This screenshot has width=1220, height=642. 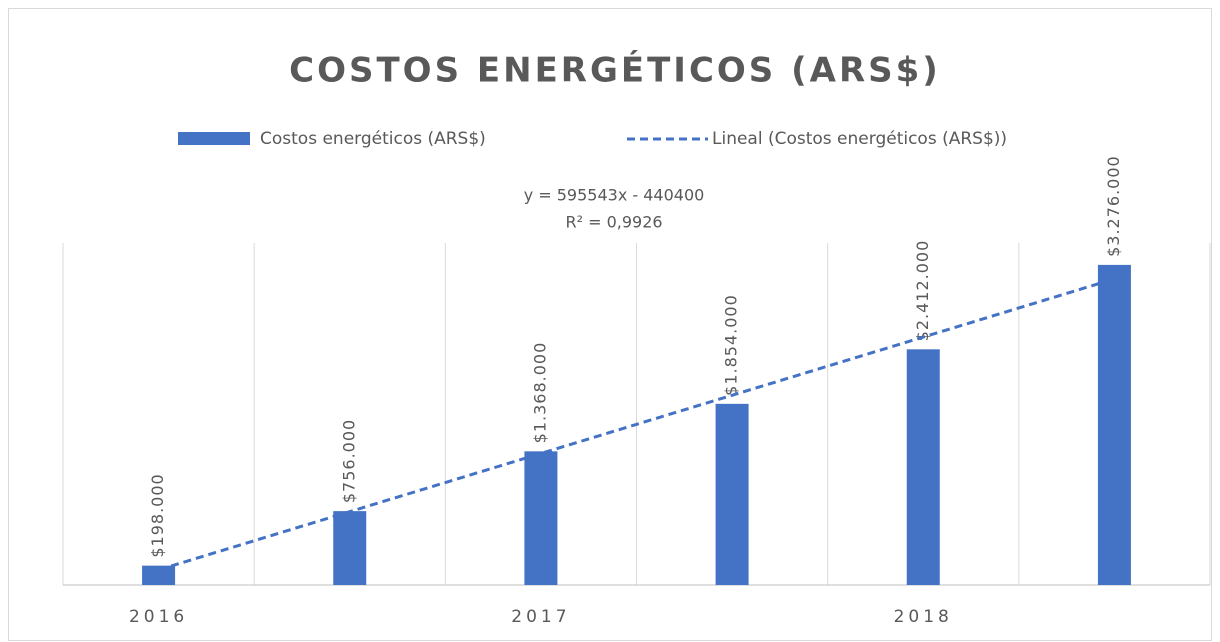 I want to click on x-tick-label: 2017, so click(x=540, y=617).